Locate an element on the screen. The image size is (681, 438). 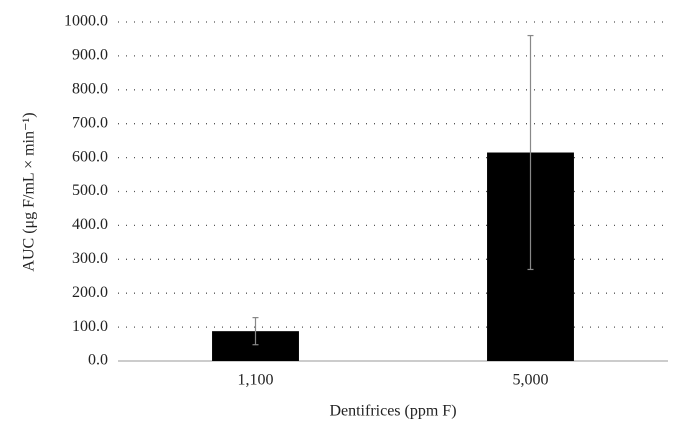
y-tick-label: 1000.0 is located at coordinates (86, 21).